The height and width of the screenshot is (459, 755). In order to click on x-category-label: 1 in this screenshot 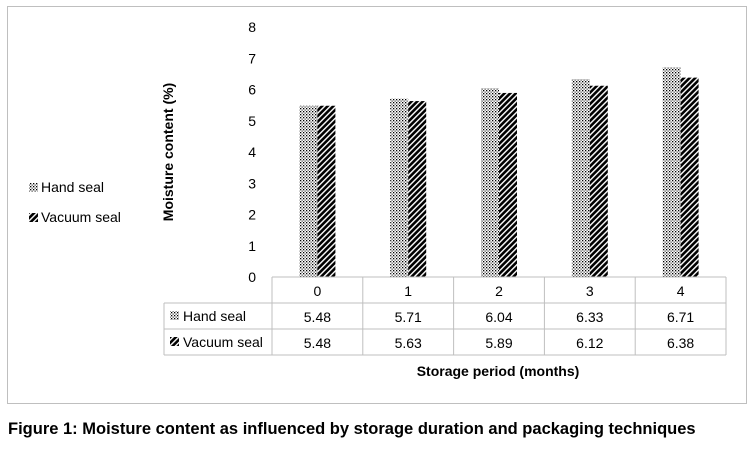, I will do `click(408, 291)`.